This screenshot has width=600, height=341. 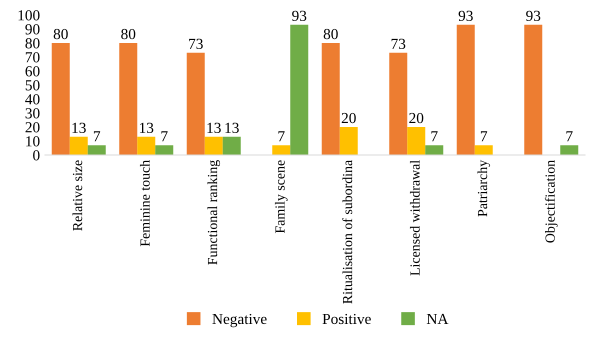 I want to click on x-tick-label: Feminine touch, so click(x=145, y=203).